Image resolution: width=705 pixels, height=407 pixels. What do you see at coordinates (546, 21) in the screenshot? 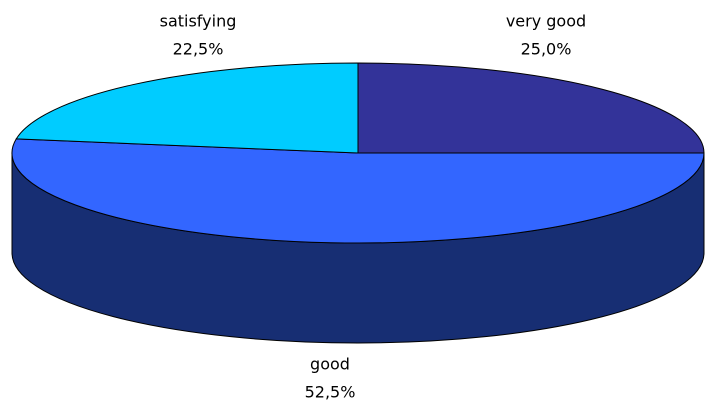
I see `slice-label: very good` at bounding box center [546, 21].